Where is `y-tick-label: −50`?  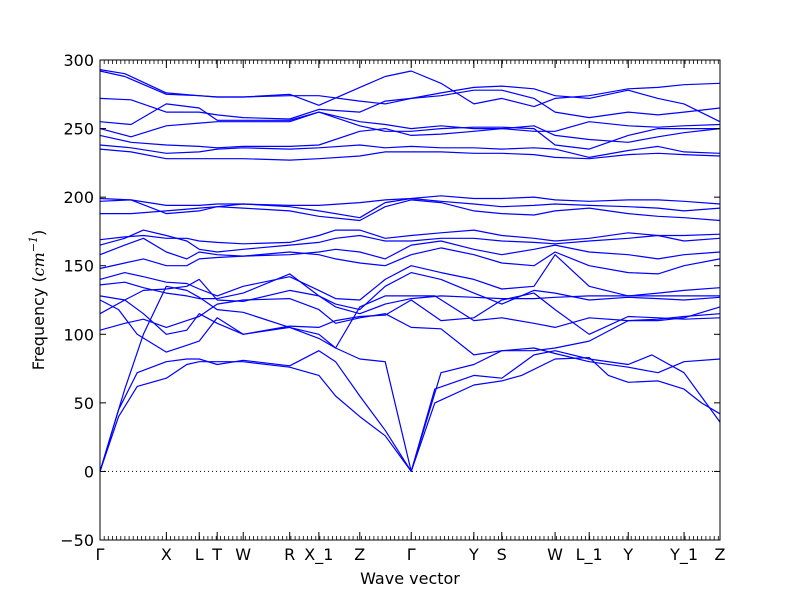 y-tick-label: −50 is located at coordinates (77, 540).